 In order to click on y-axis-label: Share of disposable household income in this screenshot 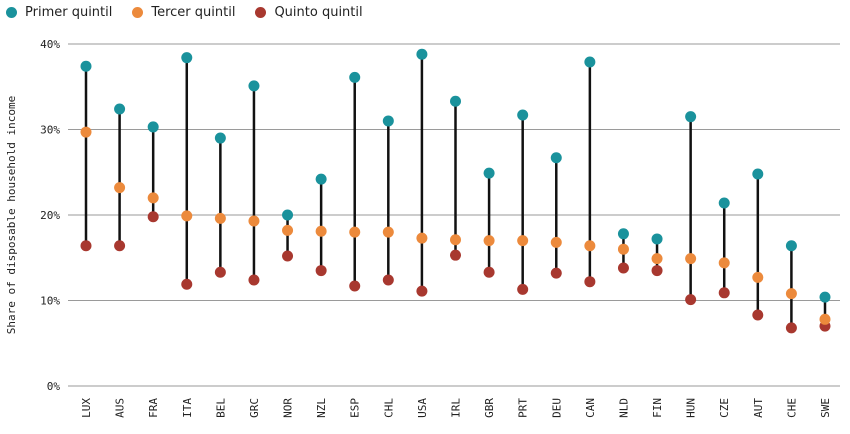, I will do `click(11, 215)`.